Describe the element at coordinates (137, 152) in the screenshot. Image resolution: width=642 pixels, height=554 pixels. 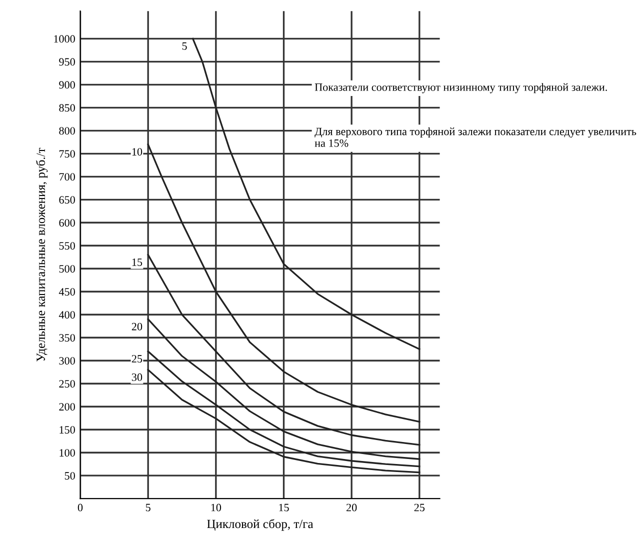
I see `series-label: 10` at that location.